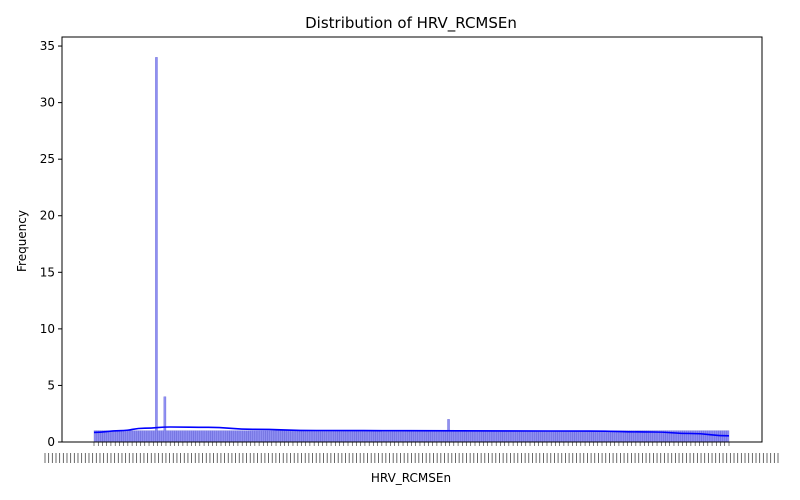 This screenshot has height=500, width=800. I want to click on kde-curve, so click(411, 431).